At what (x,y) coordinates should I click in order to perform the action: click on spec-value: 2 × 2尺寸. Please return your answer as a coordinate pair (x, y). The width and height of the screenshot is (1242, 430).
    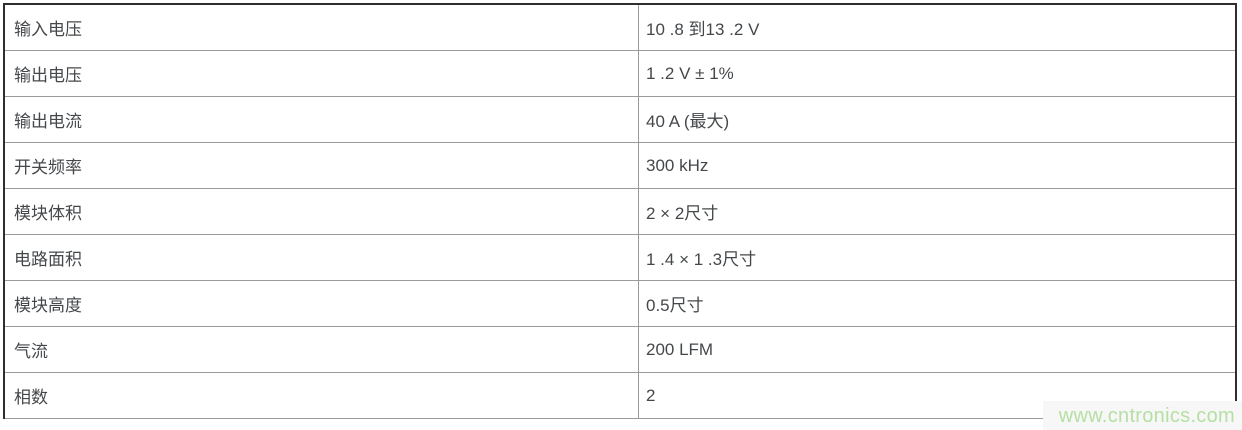
    Looking at the image, I should click on (937, 212).